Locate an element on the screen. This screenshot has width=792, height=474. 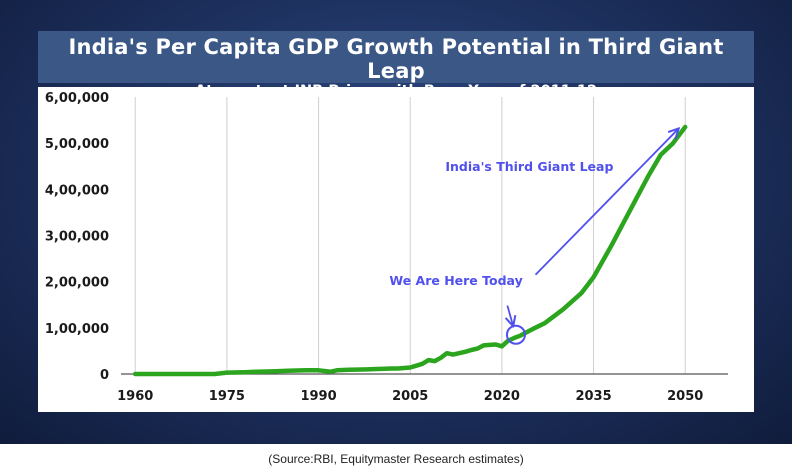
y-tick-label: 3,00,000 is located at coordinates (77, 237).